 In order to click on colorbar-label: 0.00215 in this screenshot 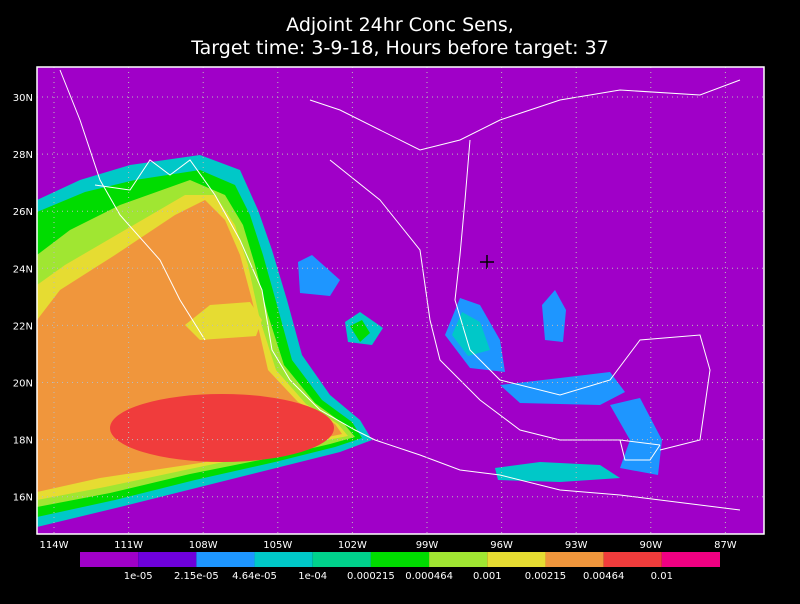, I will do `click(545, 576)`.